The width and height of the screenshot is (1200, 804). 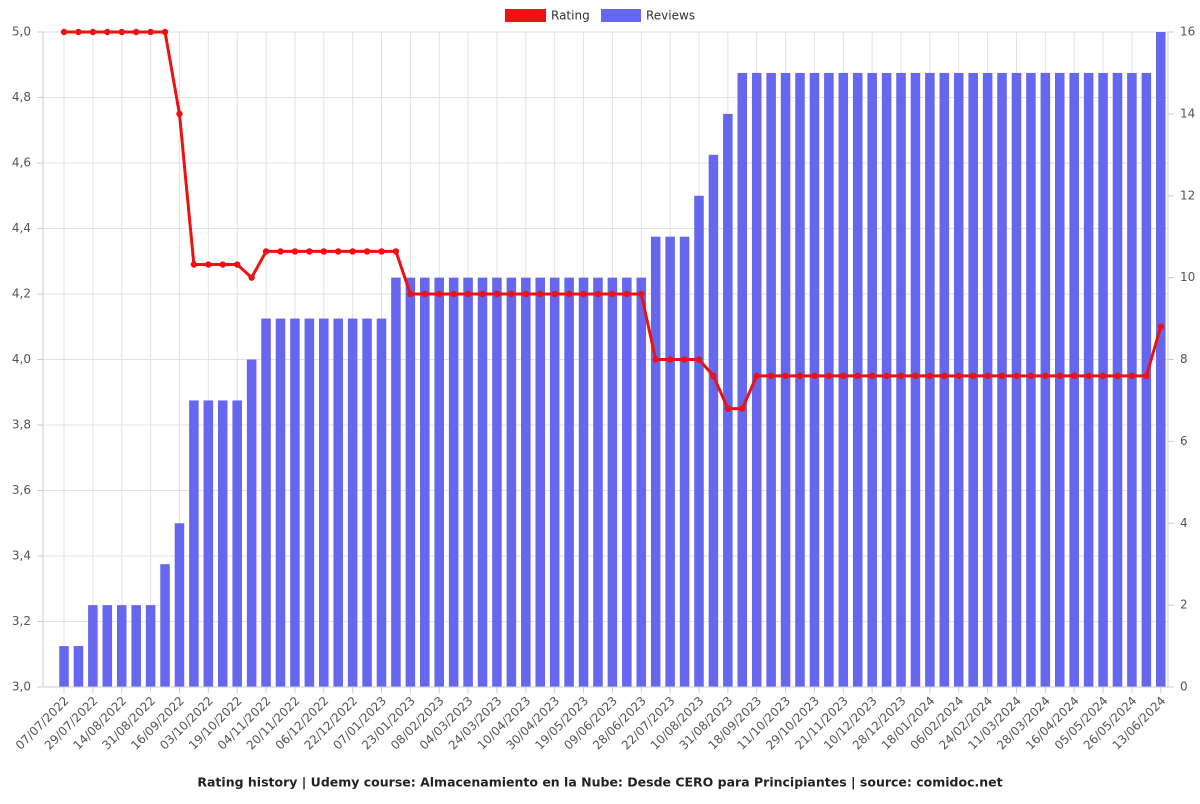 What do you see at coordinates (670, 16) in the screenshot?
I see `legend-label: Reviews` at bounding box center [670, 16].